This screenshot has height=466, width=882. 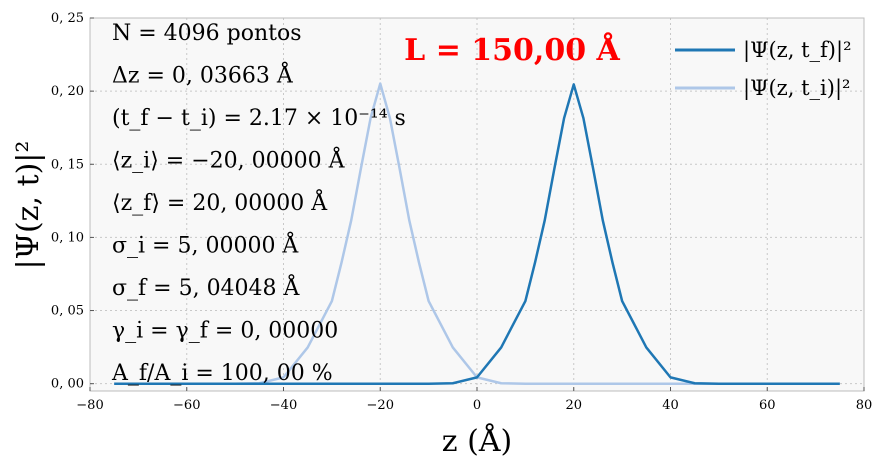 I want to click on x-axis-label: z (Å), so click(x=477, y=441).